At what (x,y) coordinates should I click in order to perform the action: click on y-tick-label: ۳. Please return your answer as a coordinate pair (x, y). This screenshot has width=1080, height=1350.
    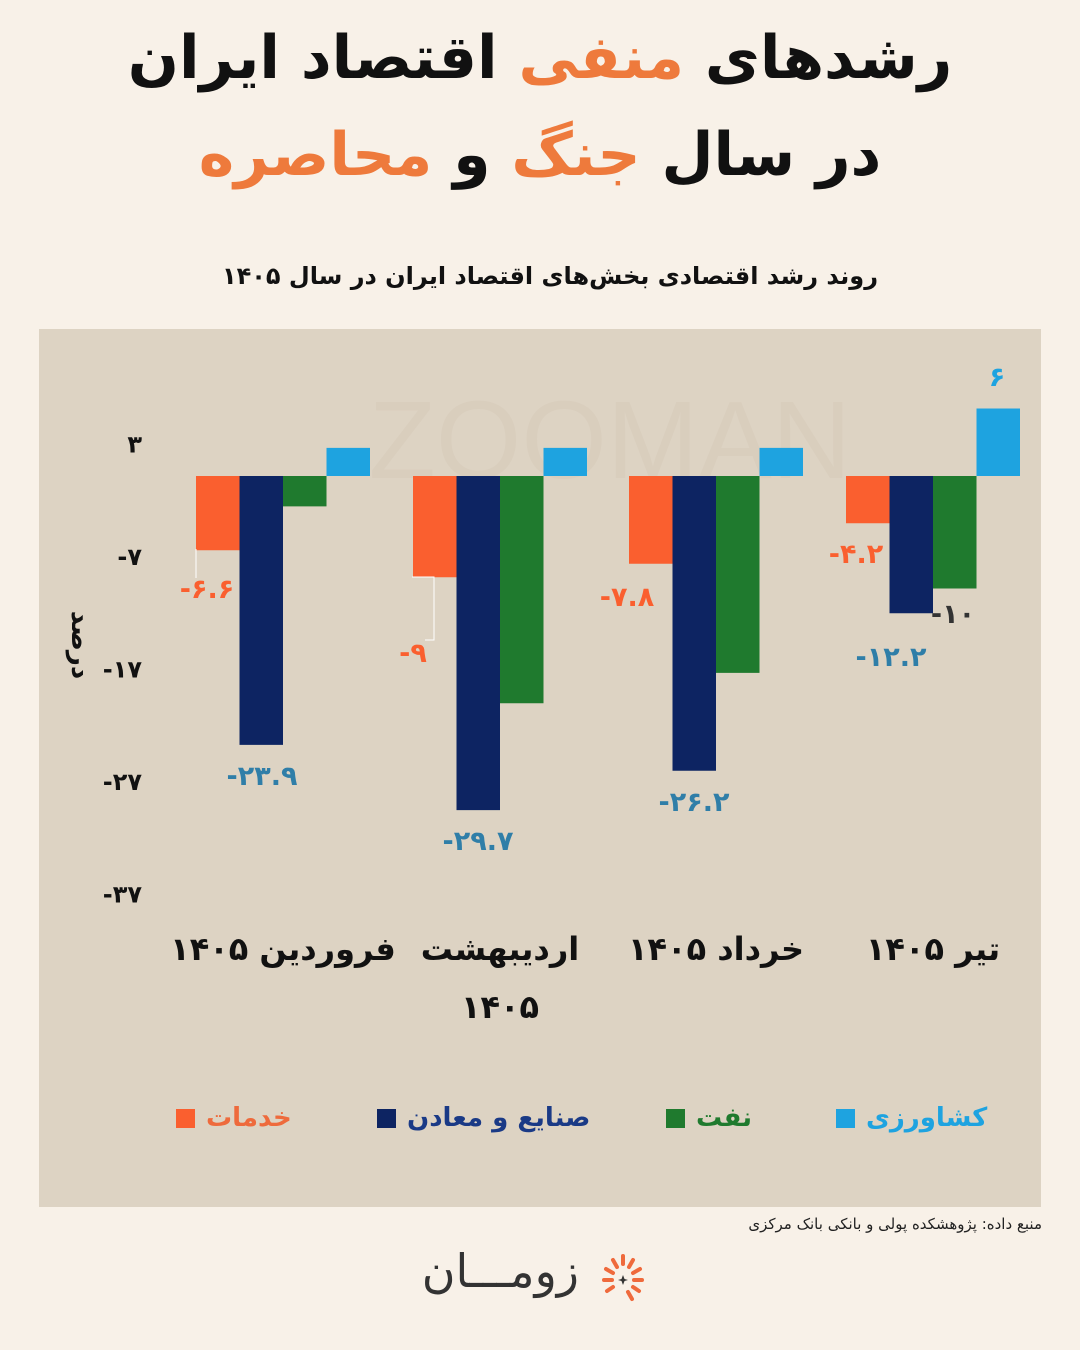
    Looking at the image, I should click on (134, 444).